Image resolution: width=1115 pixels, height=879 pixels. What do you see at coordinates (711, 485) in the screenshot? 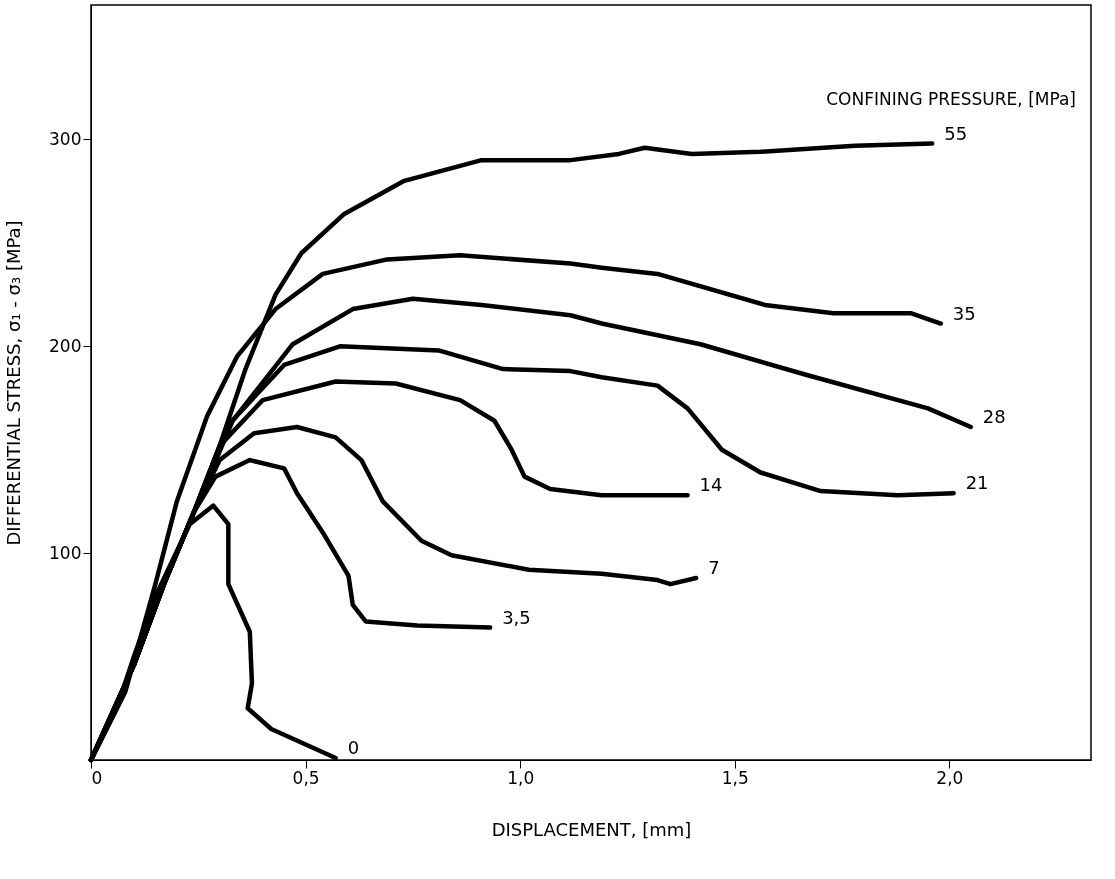
I see `series-label: 14` at bounding box center [711, 485].